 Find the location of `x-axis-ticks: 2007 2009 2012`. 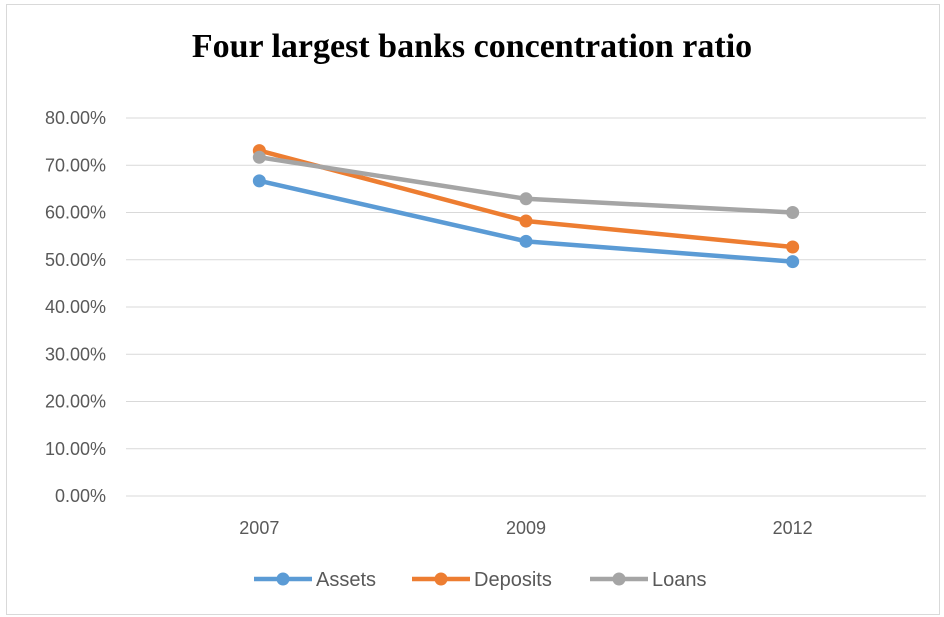

x-axis-ticks: 2007 2009 2012 is located at coordinates (525, 528).